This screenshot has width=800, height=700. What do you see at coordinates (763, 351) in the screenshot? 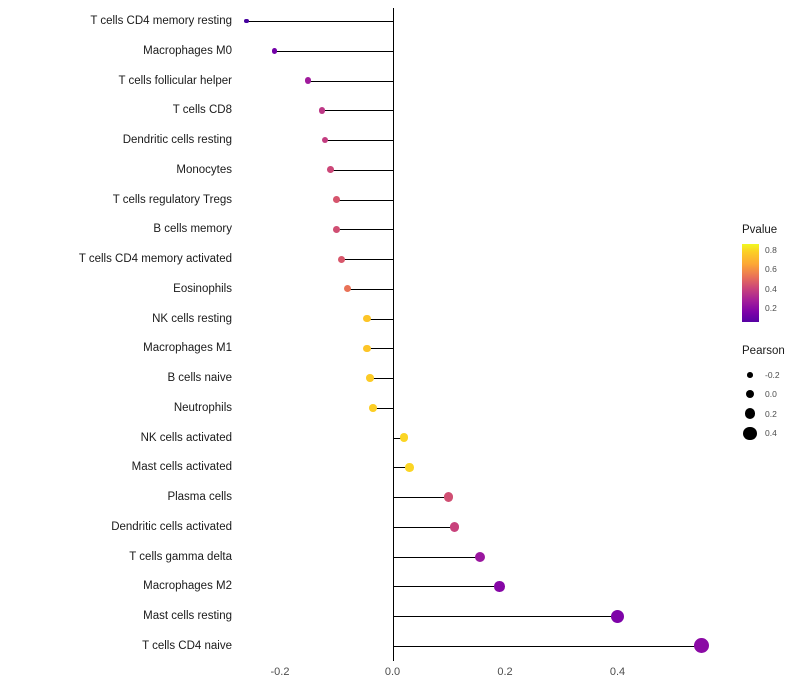
I see `pearson-legend-title: Pearson` at bounding box center [763, 351].